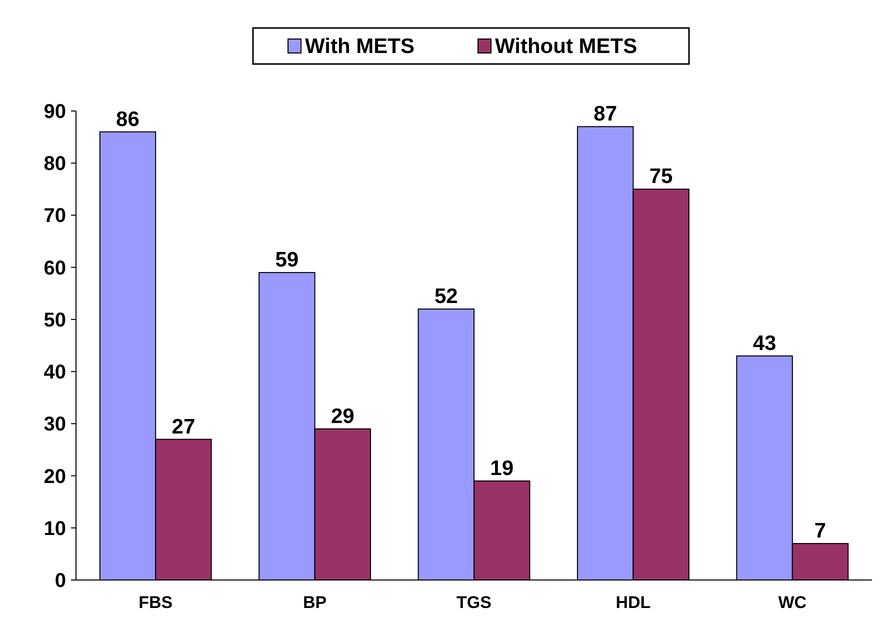 The width and height of the screenshot is (890, 628). What do you see at coordinates (359, 46) in the screenshot?
I see `legend-label: With METS` at bounding box center [359, 46].